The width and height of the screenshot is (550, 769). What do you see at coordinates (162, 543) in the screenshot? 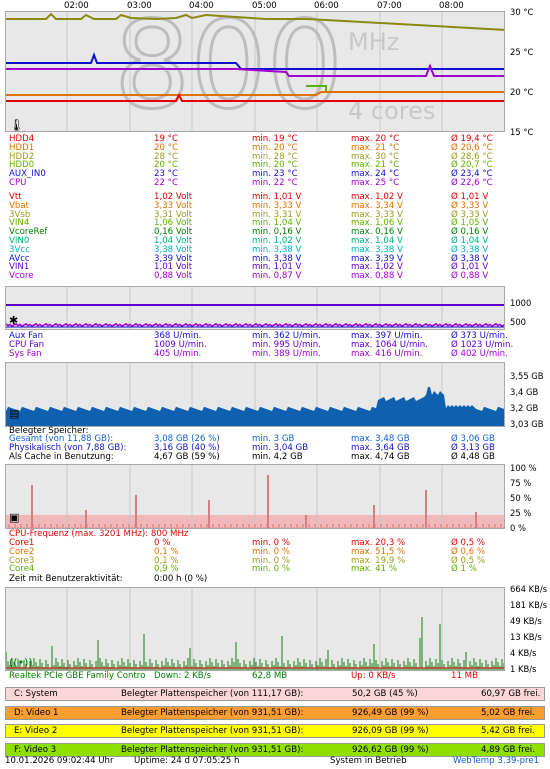
I see `cpu-core-cur: 0 %` at bounding box center [162, 543].